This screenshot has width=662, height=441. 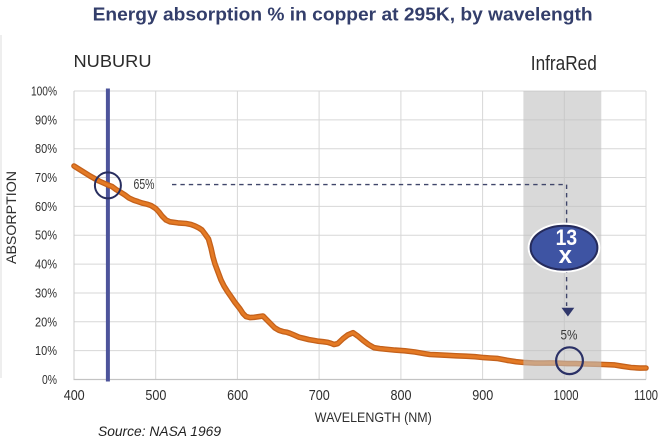 What do you see at coordinates (569, 335) in the screenshot?
I see `svg-text: 5%` at bounding box center [569, 335].